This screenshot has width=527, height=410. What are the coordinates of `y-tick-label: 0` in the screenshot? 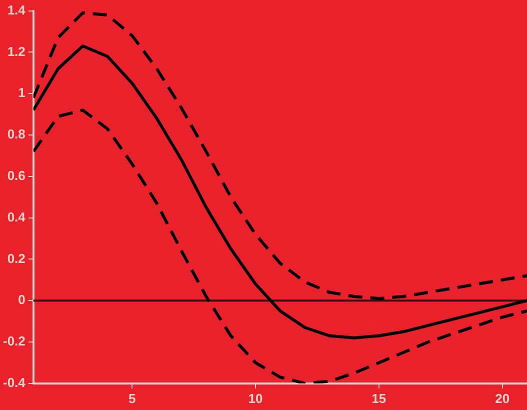 It's located at (22, 300).